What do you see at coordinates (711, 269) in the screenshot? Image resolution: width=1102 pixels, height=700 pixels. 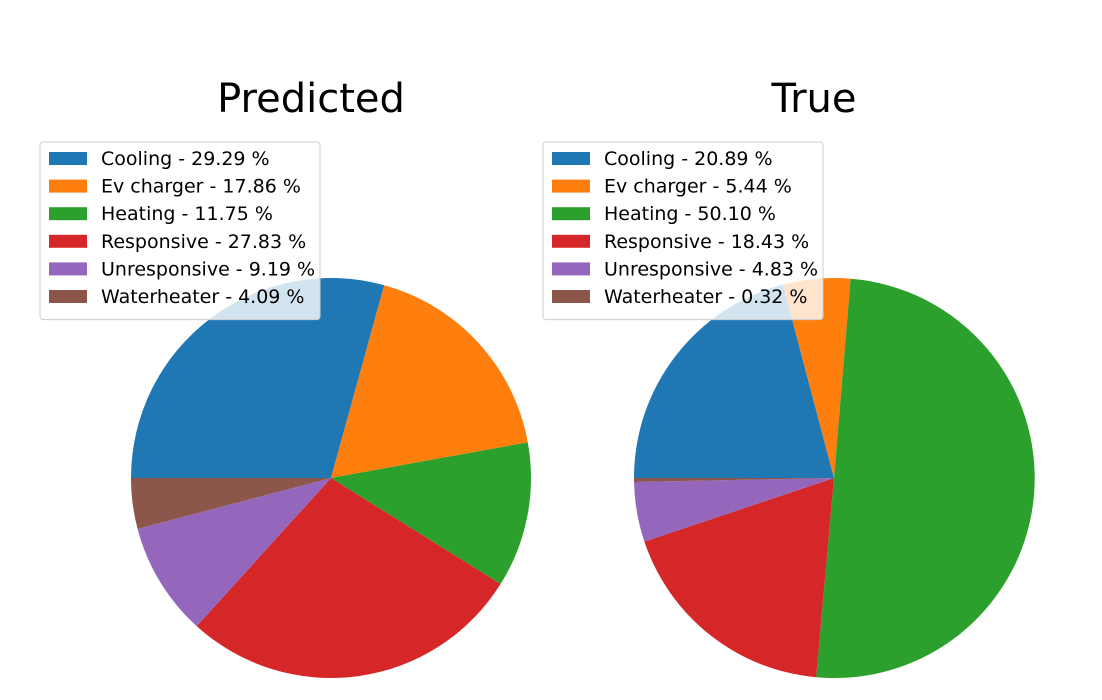 I see `legend-label-unresponsive: Unresponsive - 4.83 %` at bounding box center [711, 269].